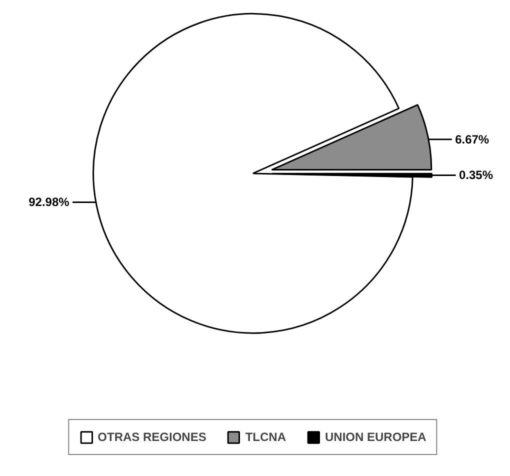 The width and height of the screenshot is (510, 476). Describe the element at coordinates (375, 437) in the screenshot. I see `legend-label: UNION EUROPEA` at that location.